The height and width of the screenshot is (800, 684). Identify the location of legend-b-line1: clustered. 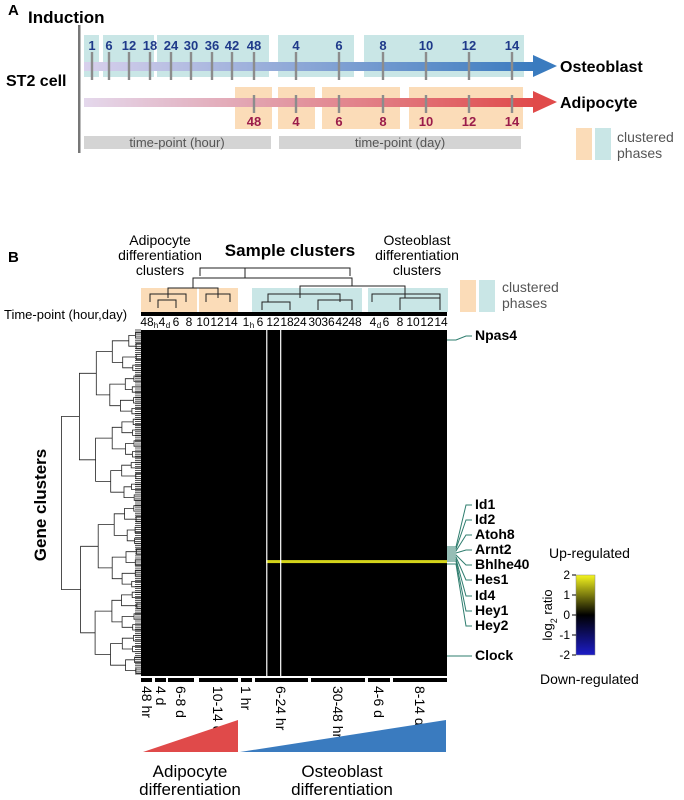
(530, 287).